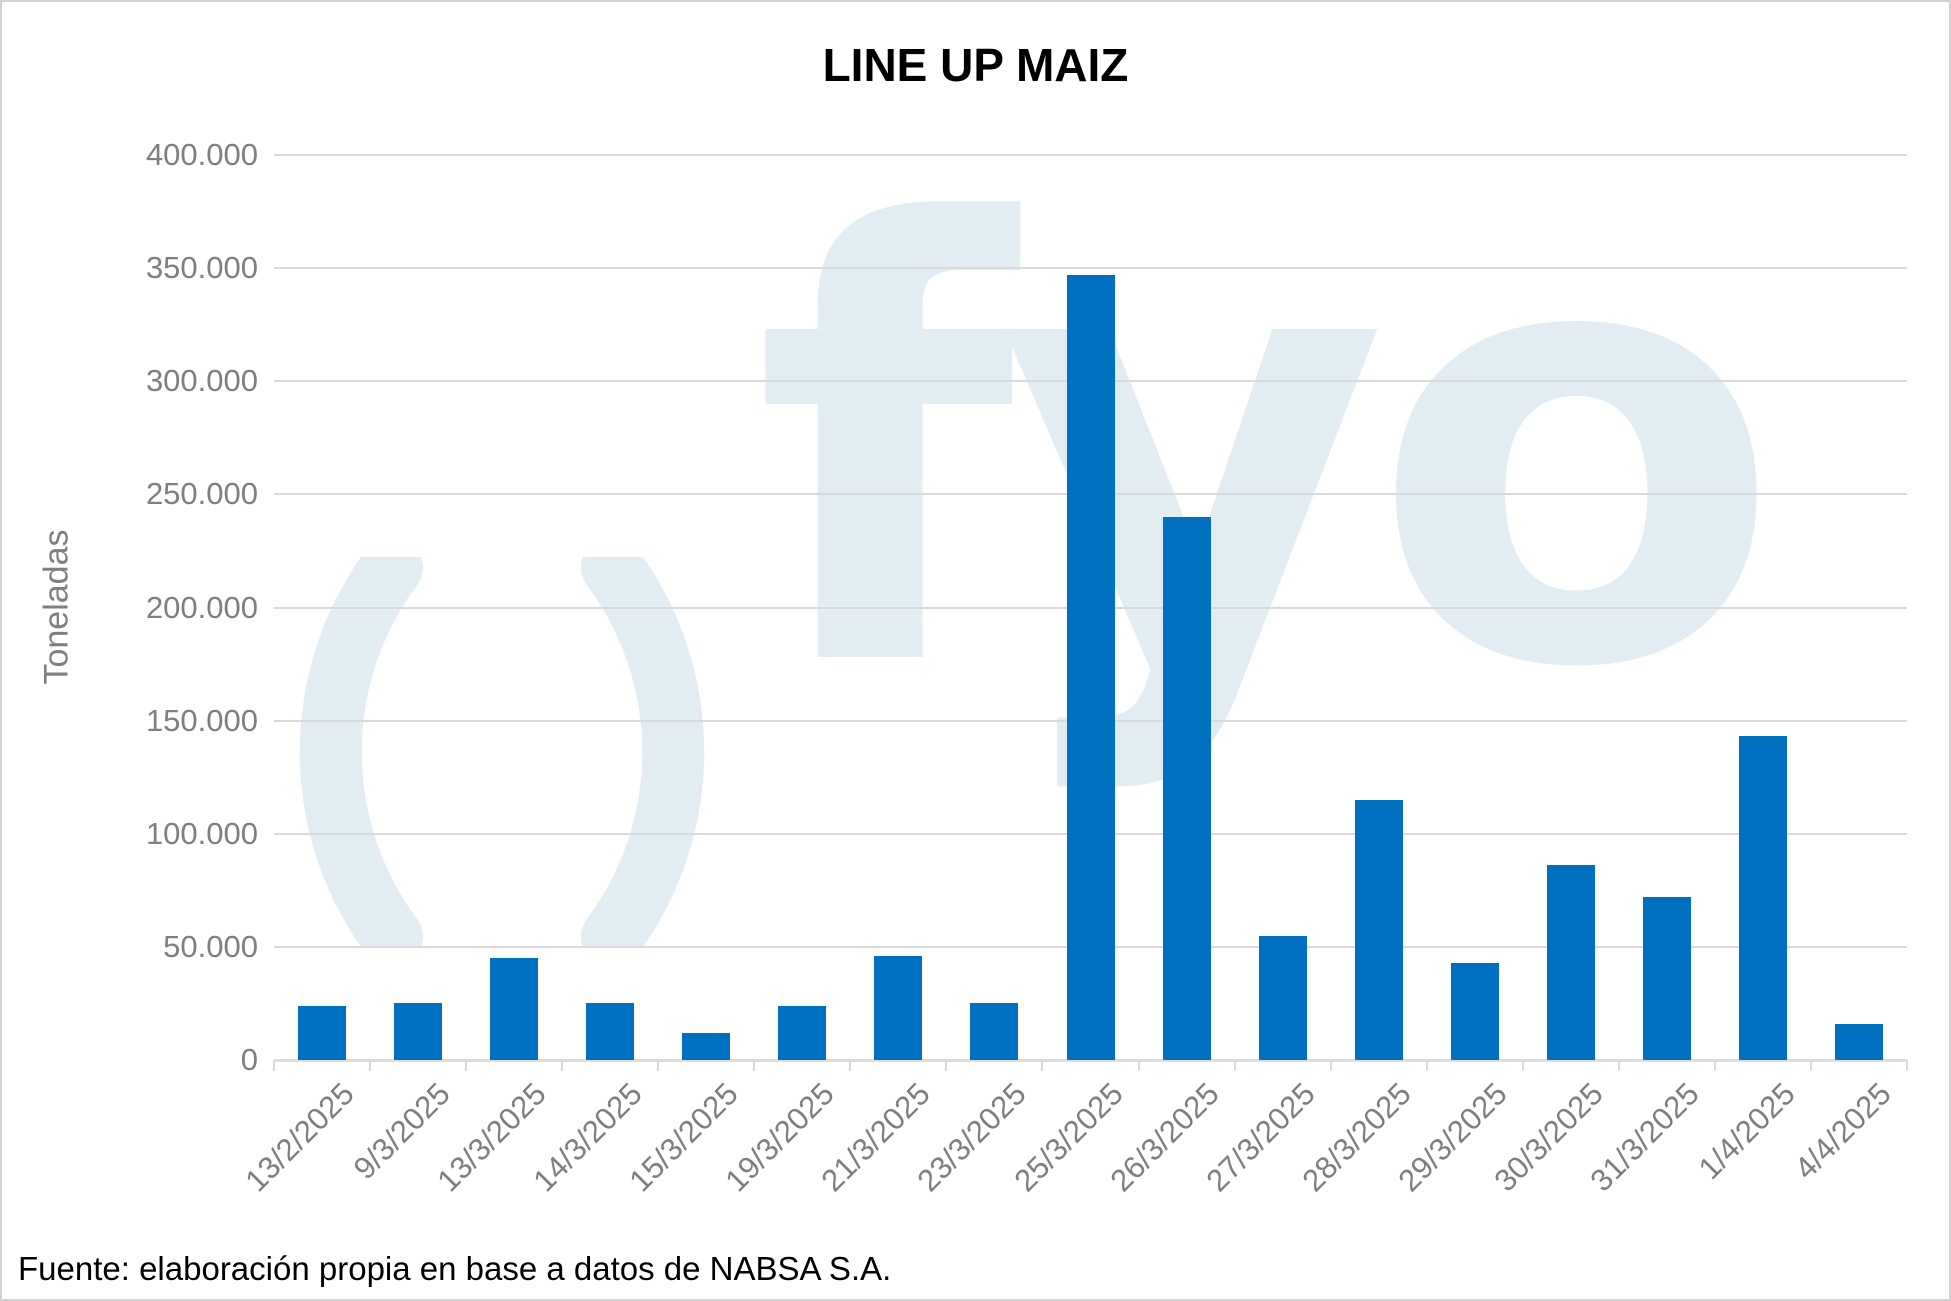 Image resolution: width=1951 pixels, height=1301 pixels. I want to click on bar-28/3/2025, so click(1378, 929).